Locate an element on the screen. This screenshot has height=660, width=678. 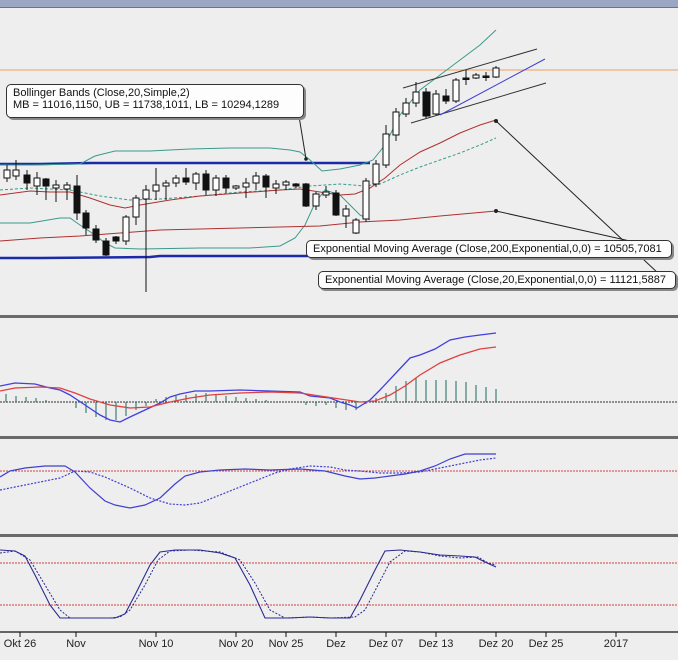
stochastic-k-line is located at coordinates (248, 584).